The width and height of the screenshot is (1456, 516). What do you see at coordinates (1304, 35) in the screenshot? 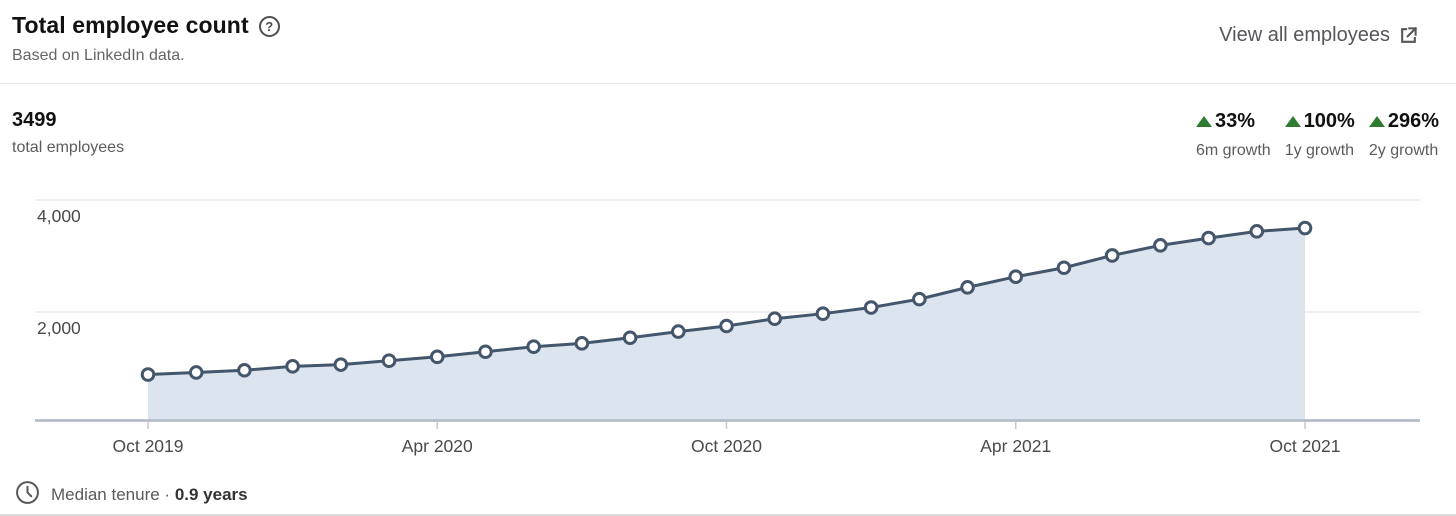
I see `view-all-label: View all employees` at bounding box center [1304, 35].